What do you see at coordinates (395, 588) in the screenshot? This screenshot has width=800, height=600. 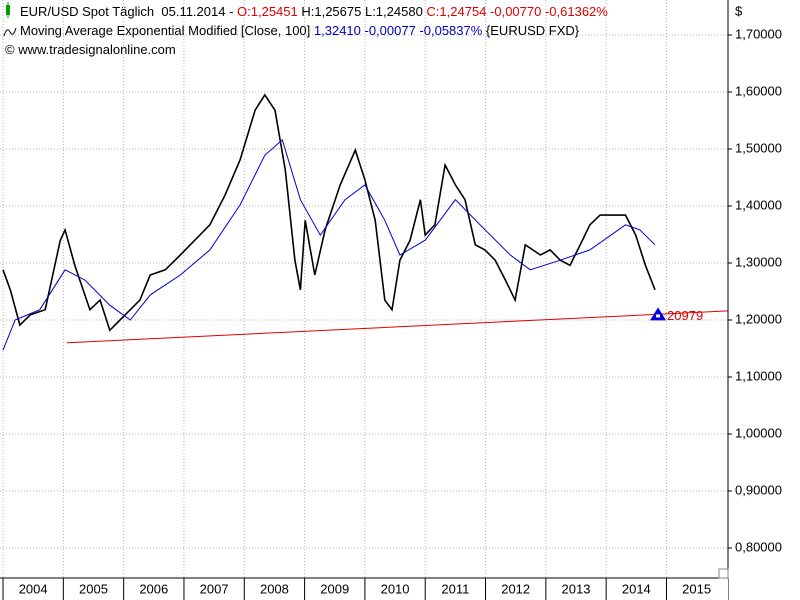 I see `x-tick-label: 2010` at bounding box center [395, 588].